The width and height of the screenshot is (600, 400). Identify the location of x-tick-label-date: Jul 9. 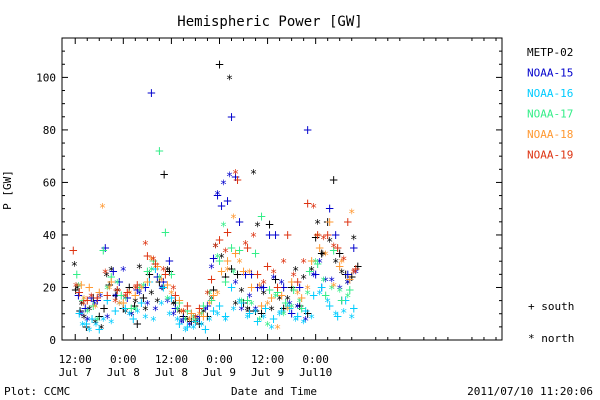
(219, 372).